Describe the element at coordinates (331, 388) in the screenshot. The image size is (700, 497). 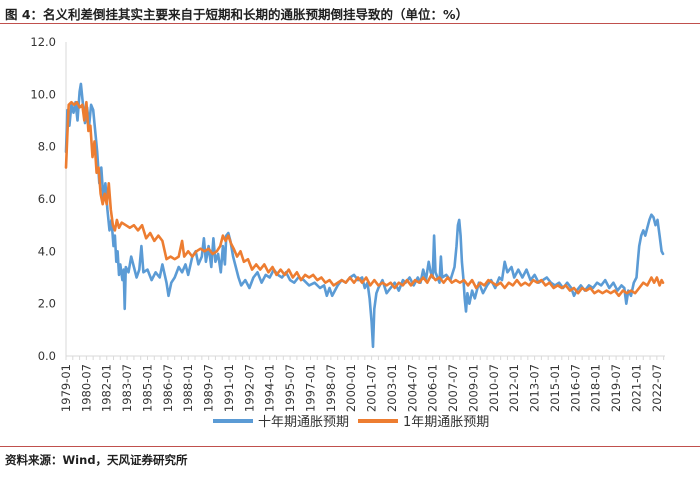
I see `x-tick-label: 1998-07` at that location.